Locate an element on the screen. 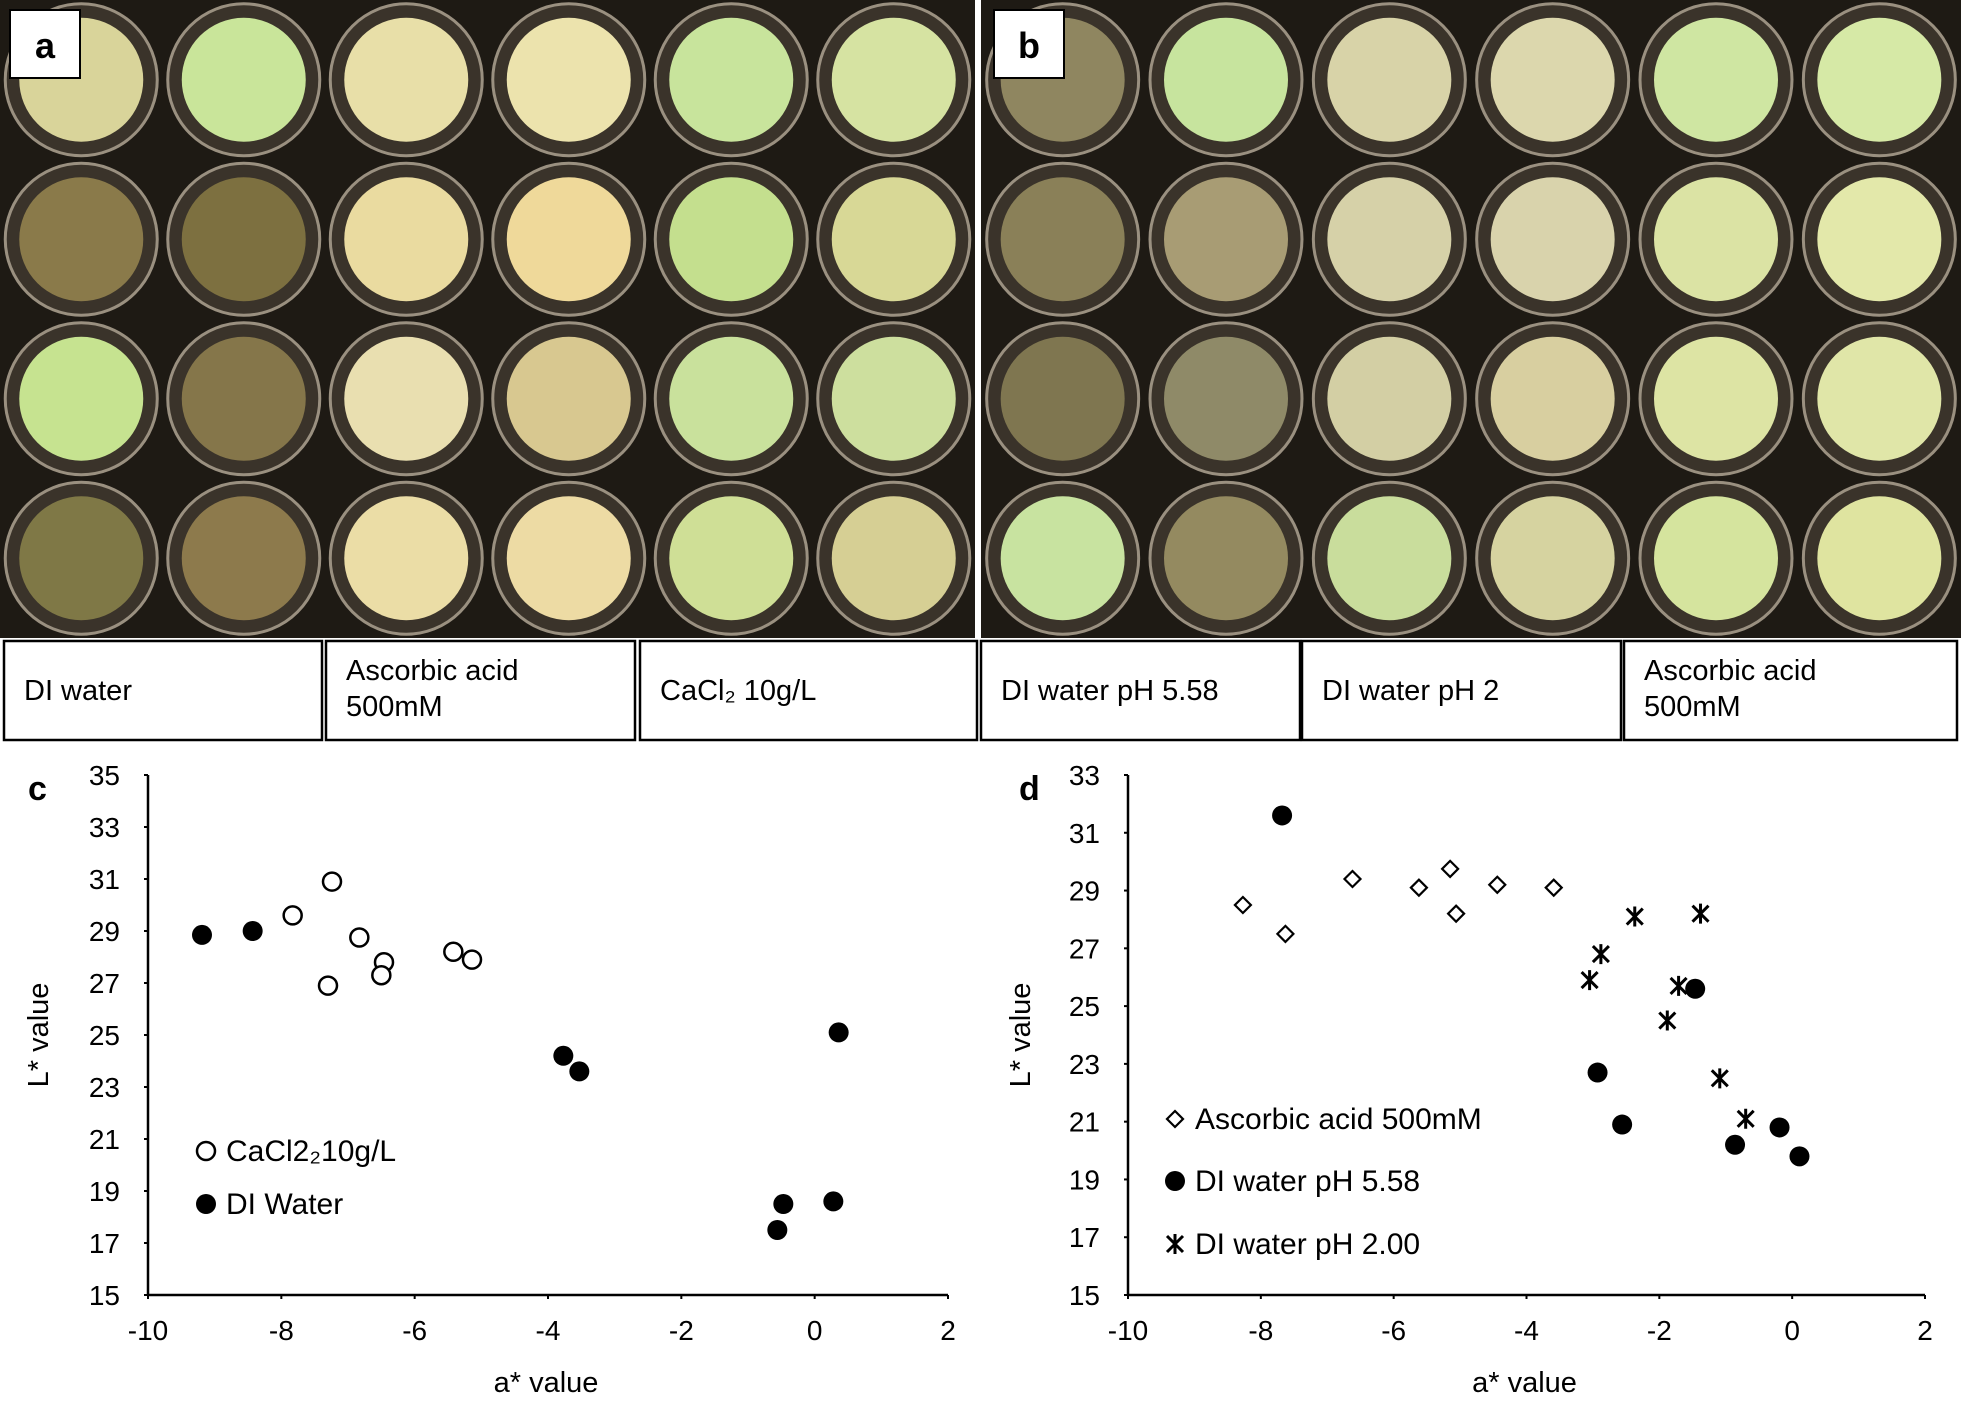 This screenshot has width=1961, height=1408. legend-label: DI water pH 5.58 is located at coordinates (1307, 1181).